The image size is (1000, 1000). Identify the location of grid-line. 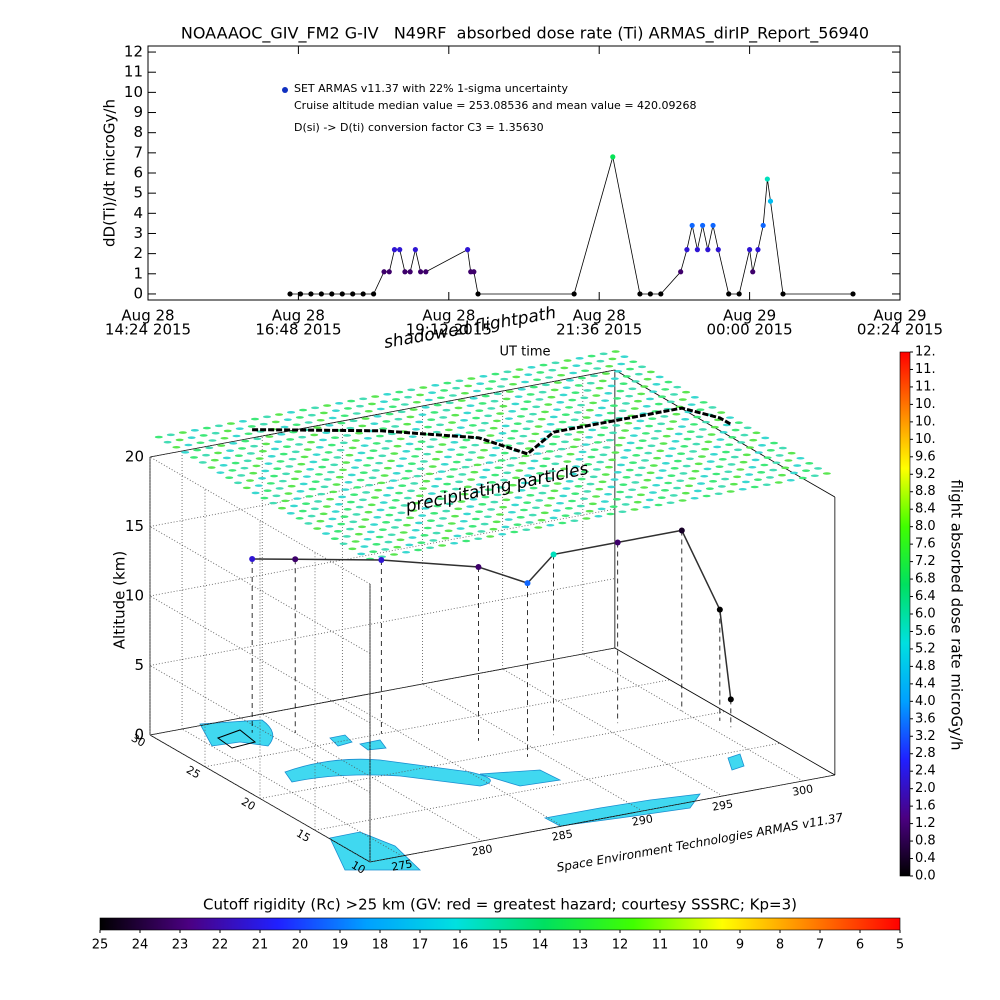
(372, 777).